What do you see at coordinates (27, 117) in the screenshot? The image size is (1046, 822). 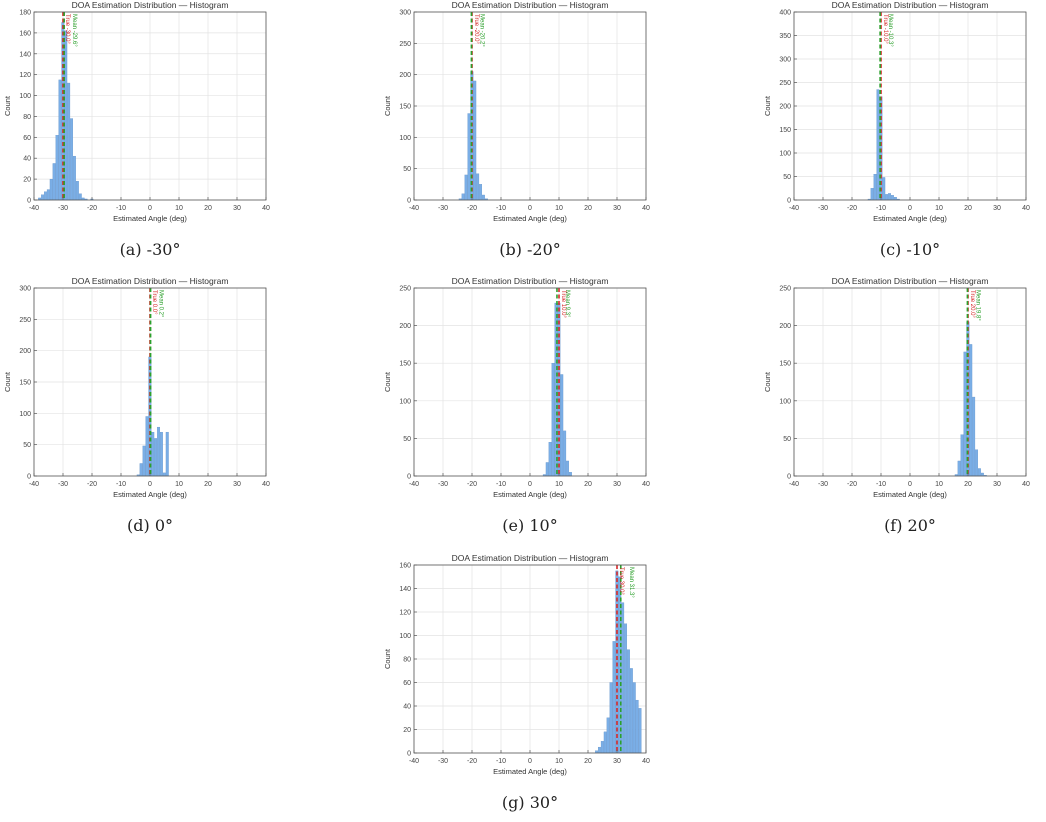 I see `y-tick-label: 80` at bounding box center [27, 117].